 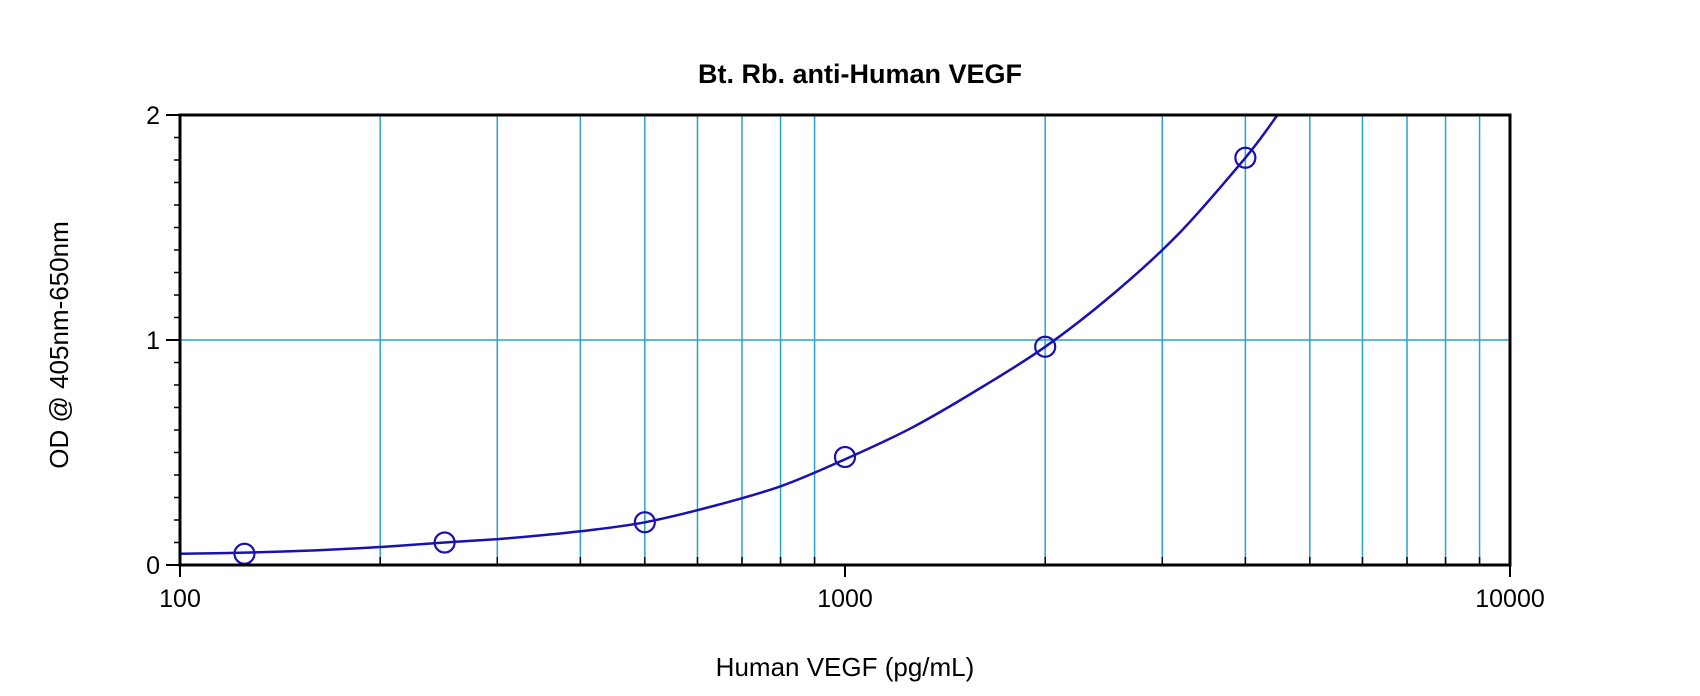 I want to click on x-axis-label: Human VEGF (pg/mL), so click(x=845, y=667).